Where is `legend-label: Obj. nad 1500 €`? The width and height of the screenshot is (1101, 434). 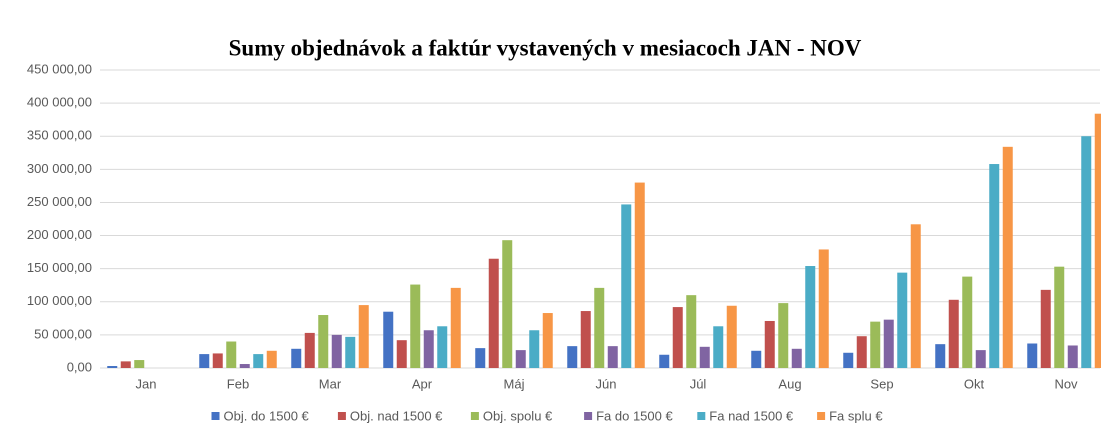 legend-label: Obj. nad 1500 € is located at coordinates (396, 415).